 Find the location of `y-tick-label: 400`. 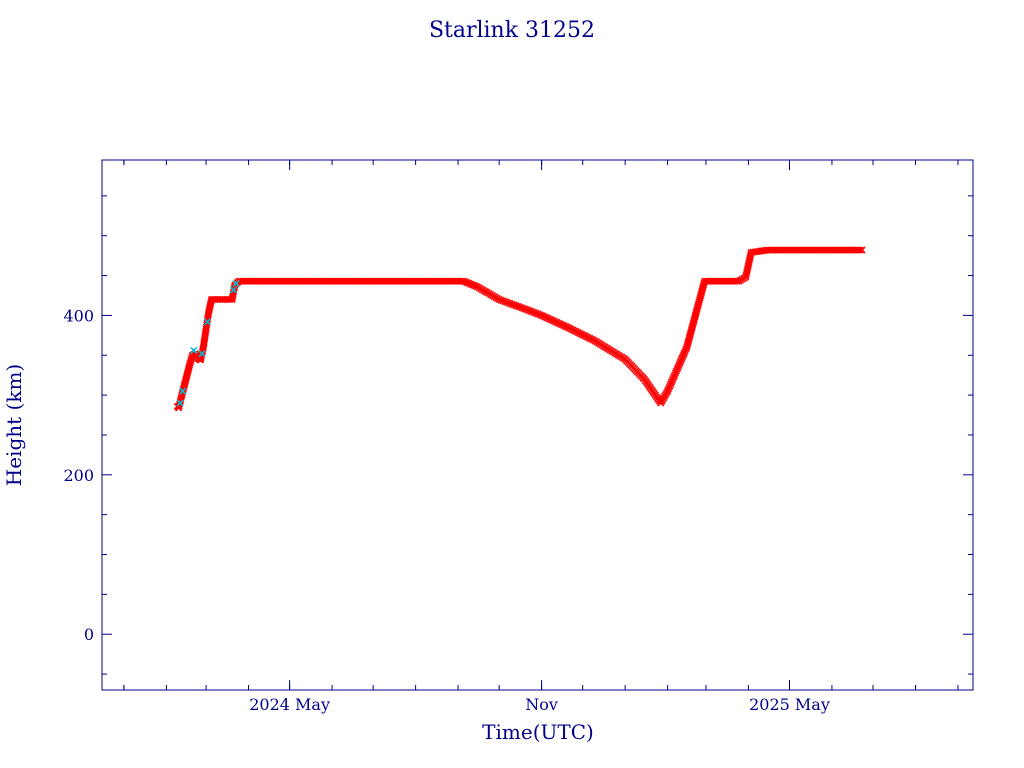

y-tick-label: 400 is located at coordinates (78, 315).